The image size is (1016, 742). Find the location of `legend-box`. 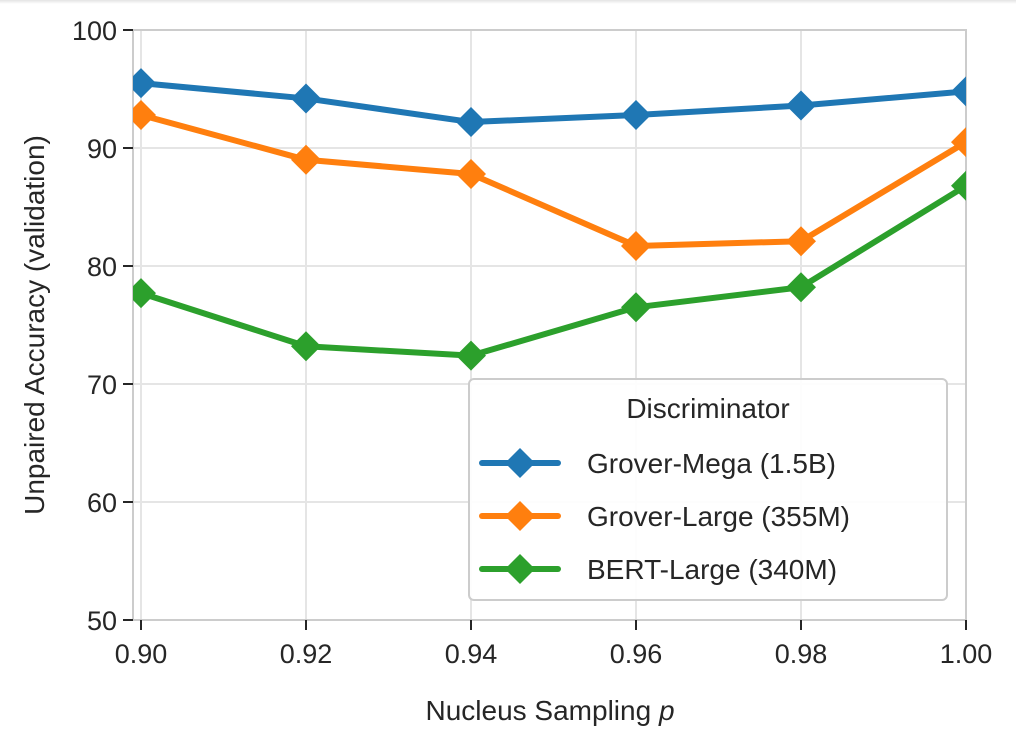

legend-box is located at coordinates (708, 489).